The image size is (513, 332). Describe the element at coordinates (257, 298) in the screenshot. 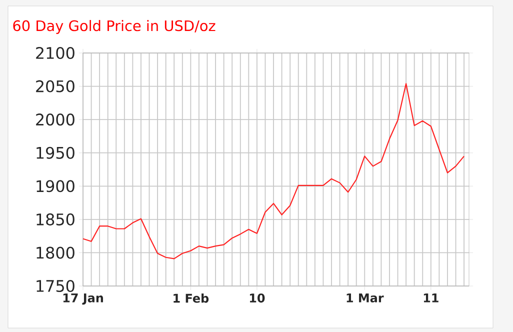

I see `x-tick-label: 10` at that location.